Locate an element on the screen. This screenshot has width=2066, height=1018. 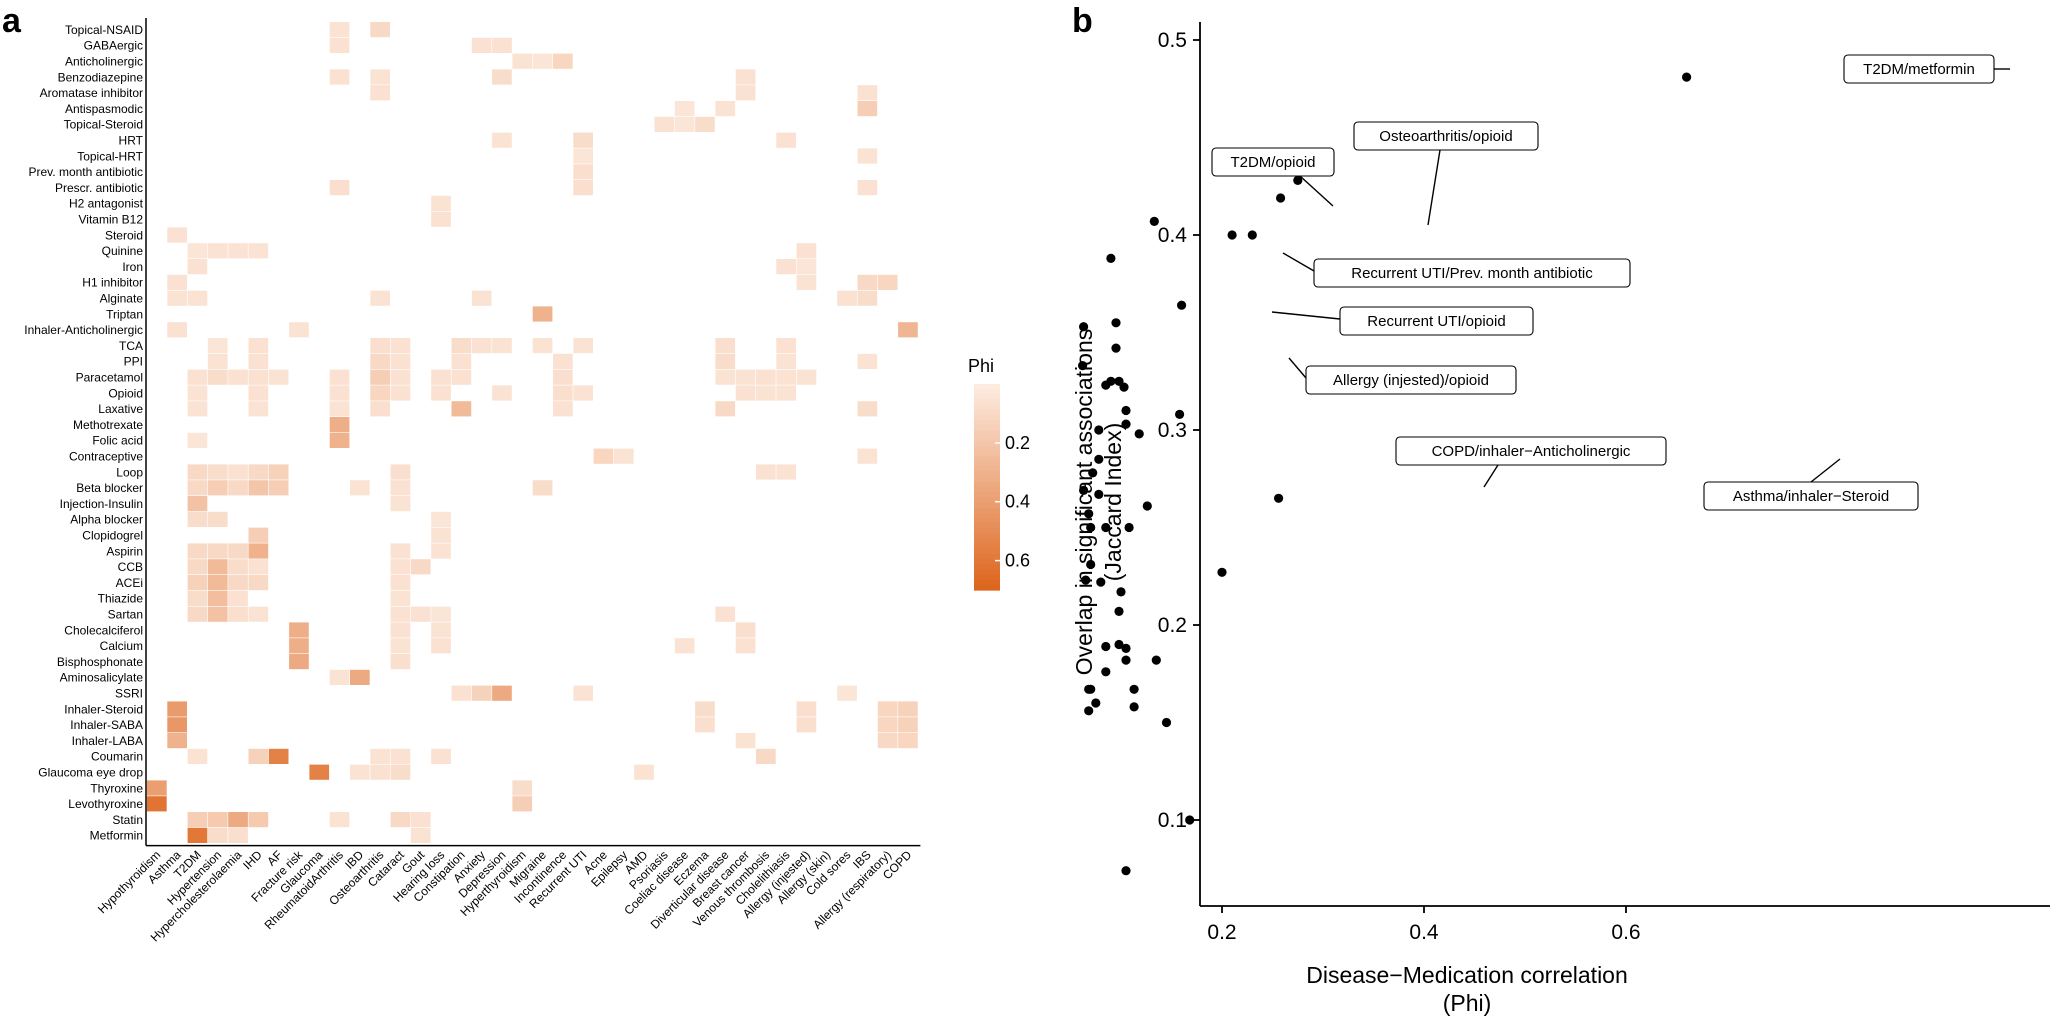
row-label-quinine: Quinine is located at coordinates (123, 251).